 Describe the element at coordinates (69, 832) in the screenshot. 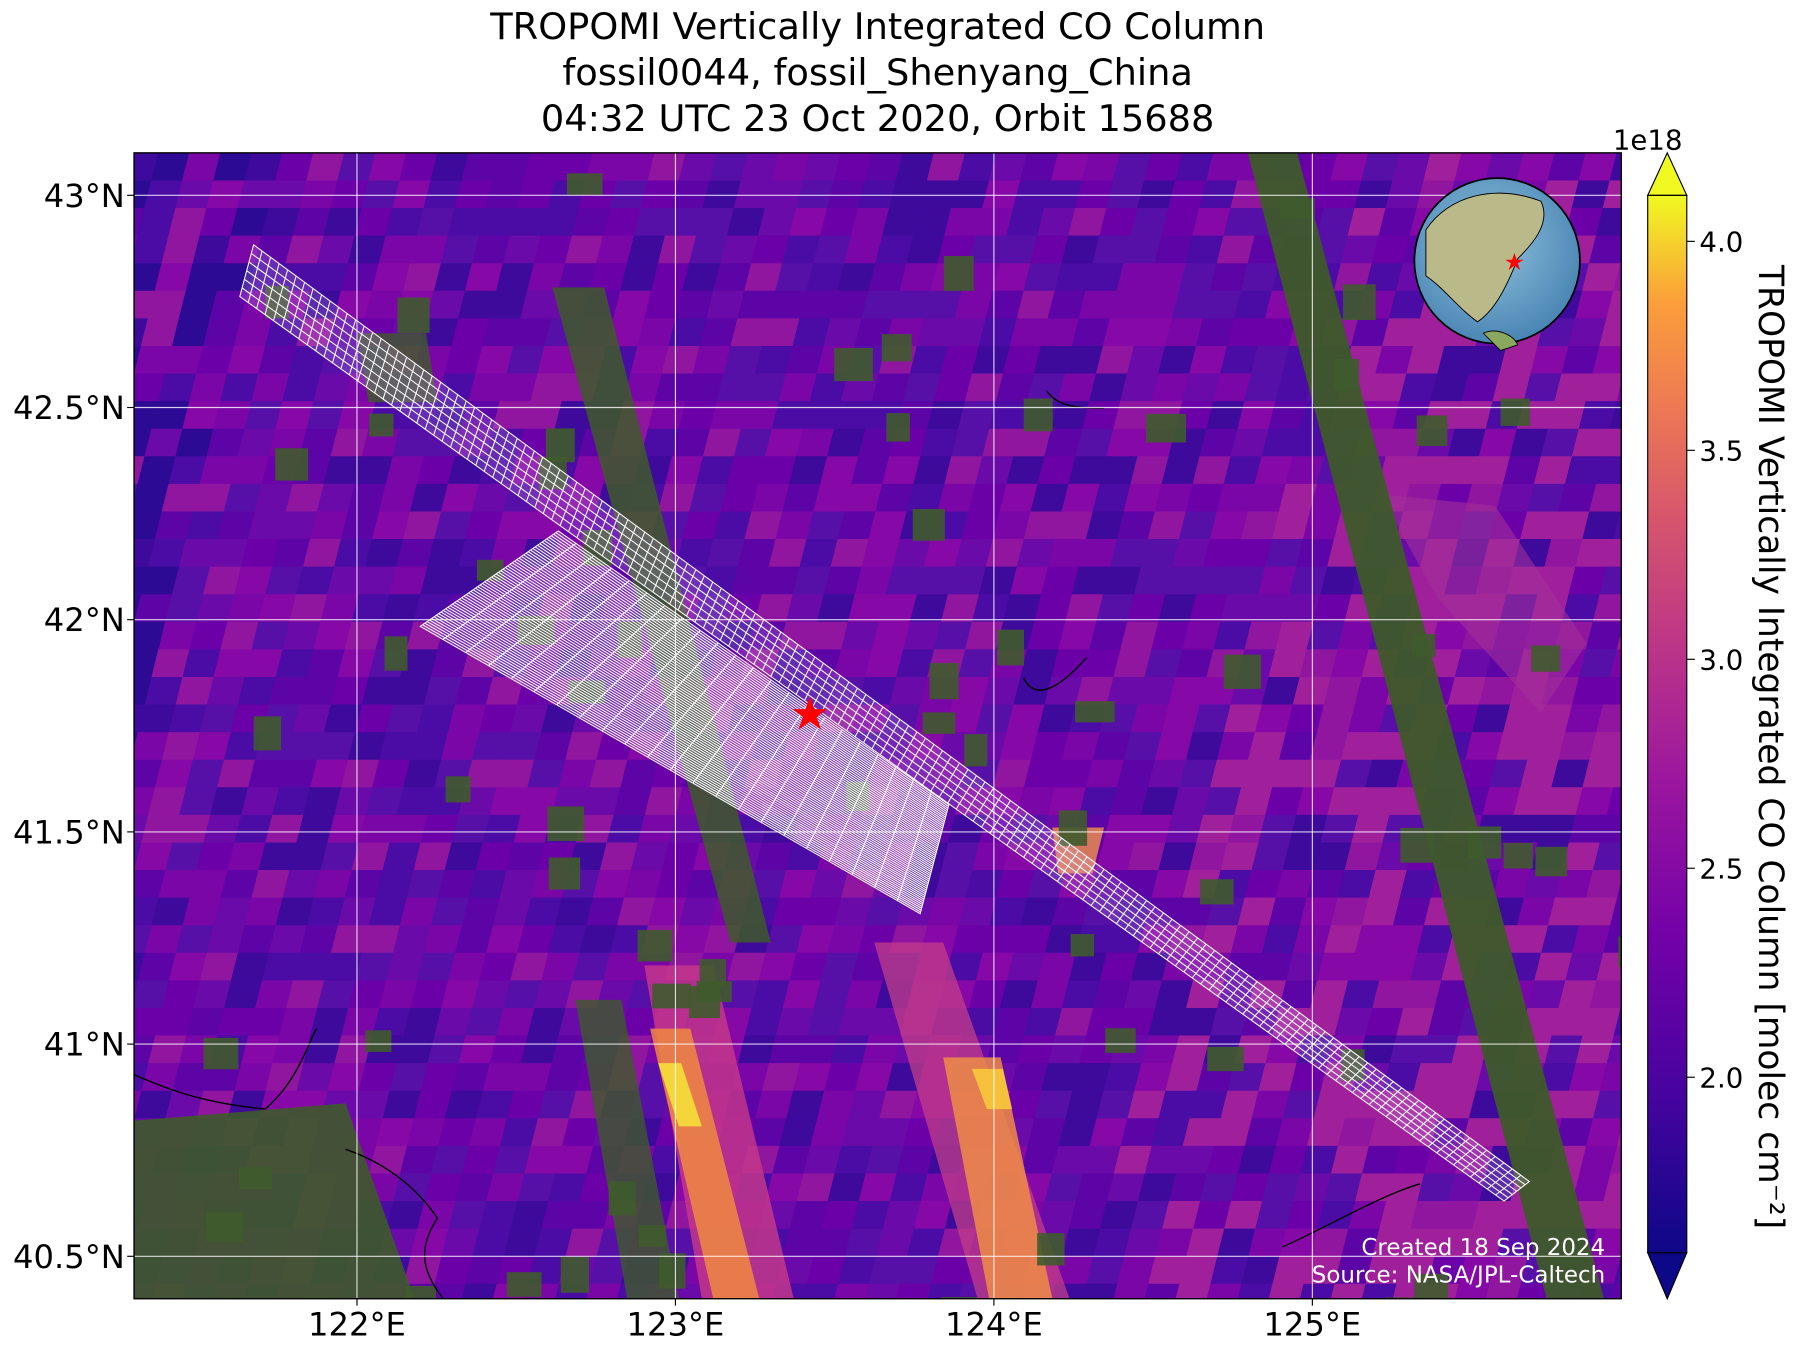

I see `y-tick-label: 41.5°N` at that location.